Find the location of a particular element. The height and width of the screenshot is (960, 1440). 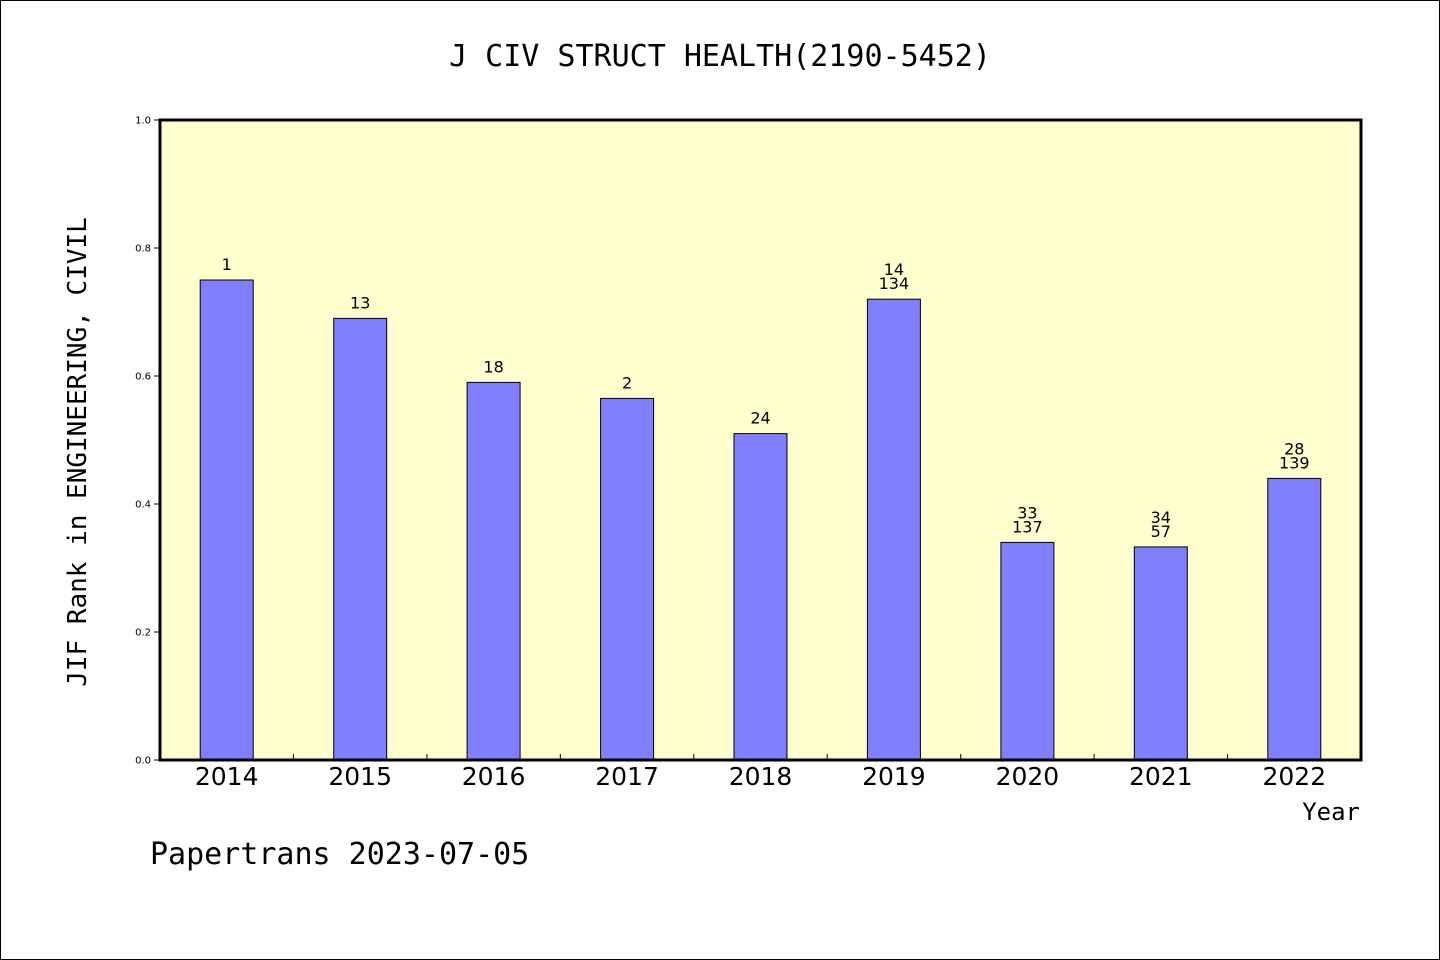

x-tick-label: 2019 is located at coordinates (894, 776).